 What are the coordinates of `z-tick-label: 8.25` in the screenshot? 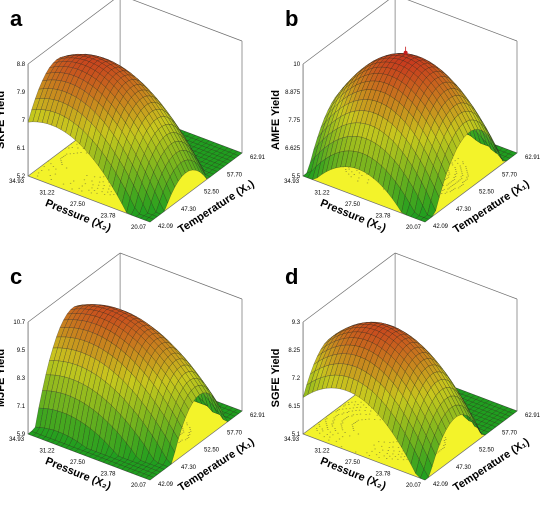 It's located at (294, 351).